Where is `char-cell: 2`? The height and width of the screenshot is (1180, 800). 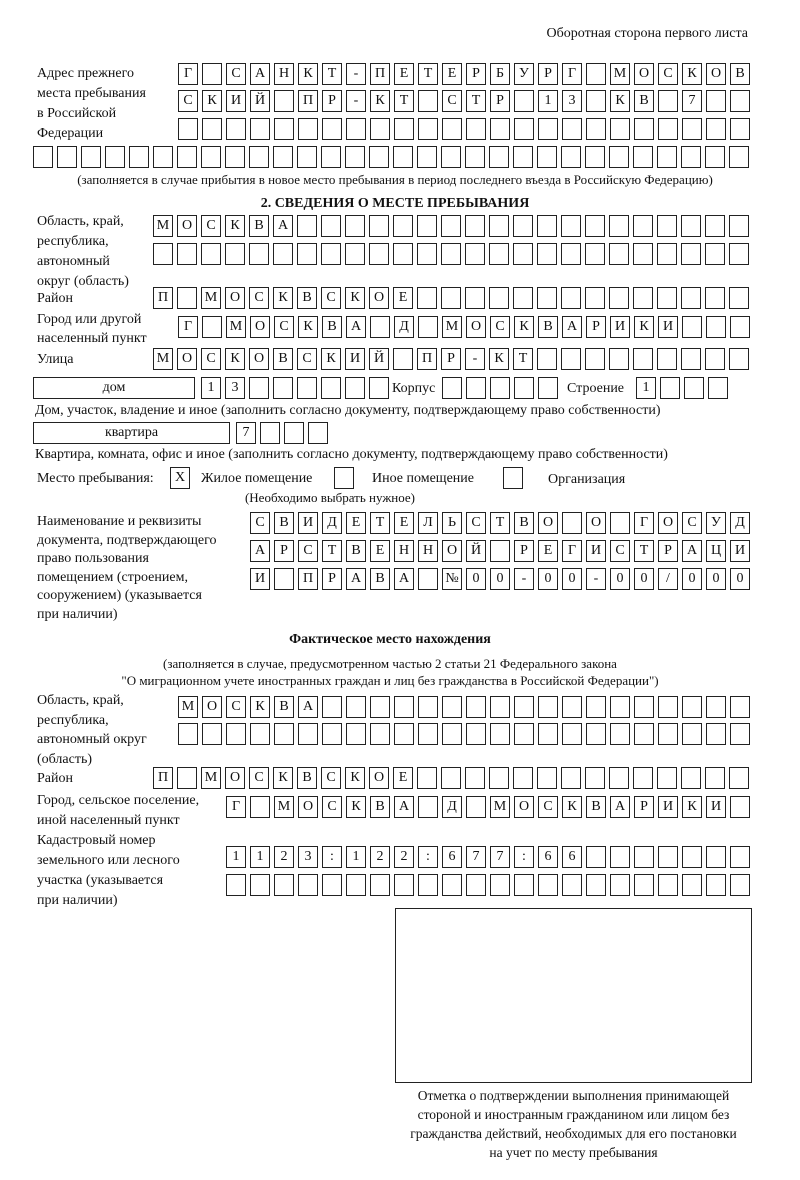 char-cell: 2 is located at coordinates (380, 857).